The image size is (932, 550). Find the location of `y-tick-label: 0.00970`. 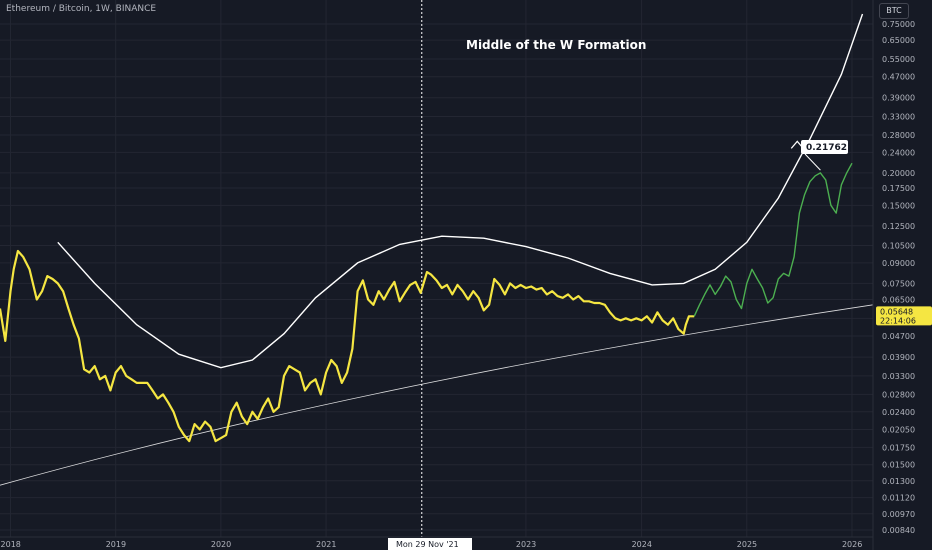

y-tick-label: 0.00970 is located at coordinates (898, 514).